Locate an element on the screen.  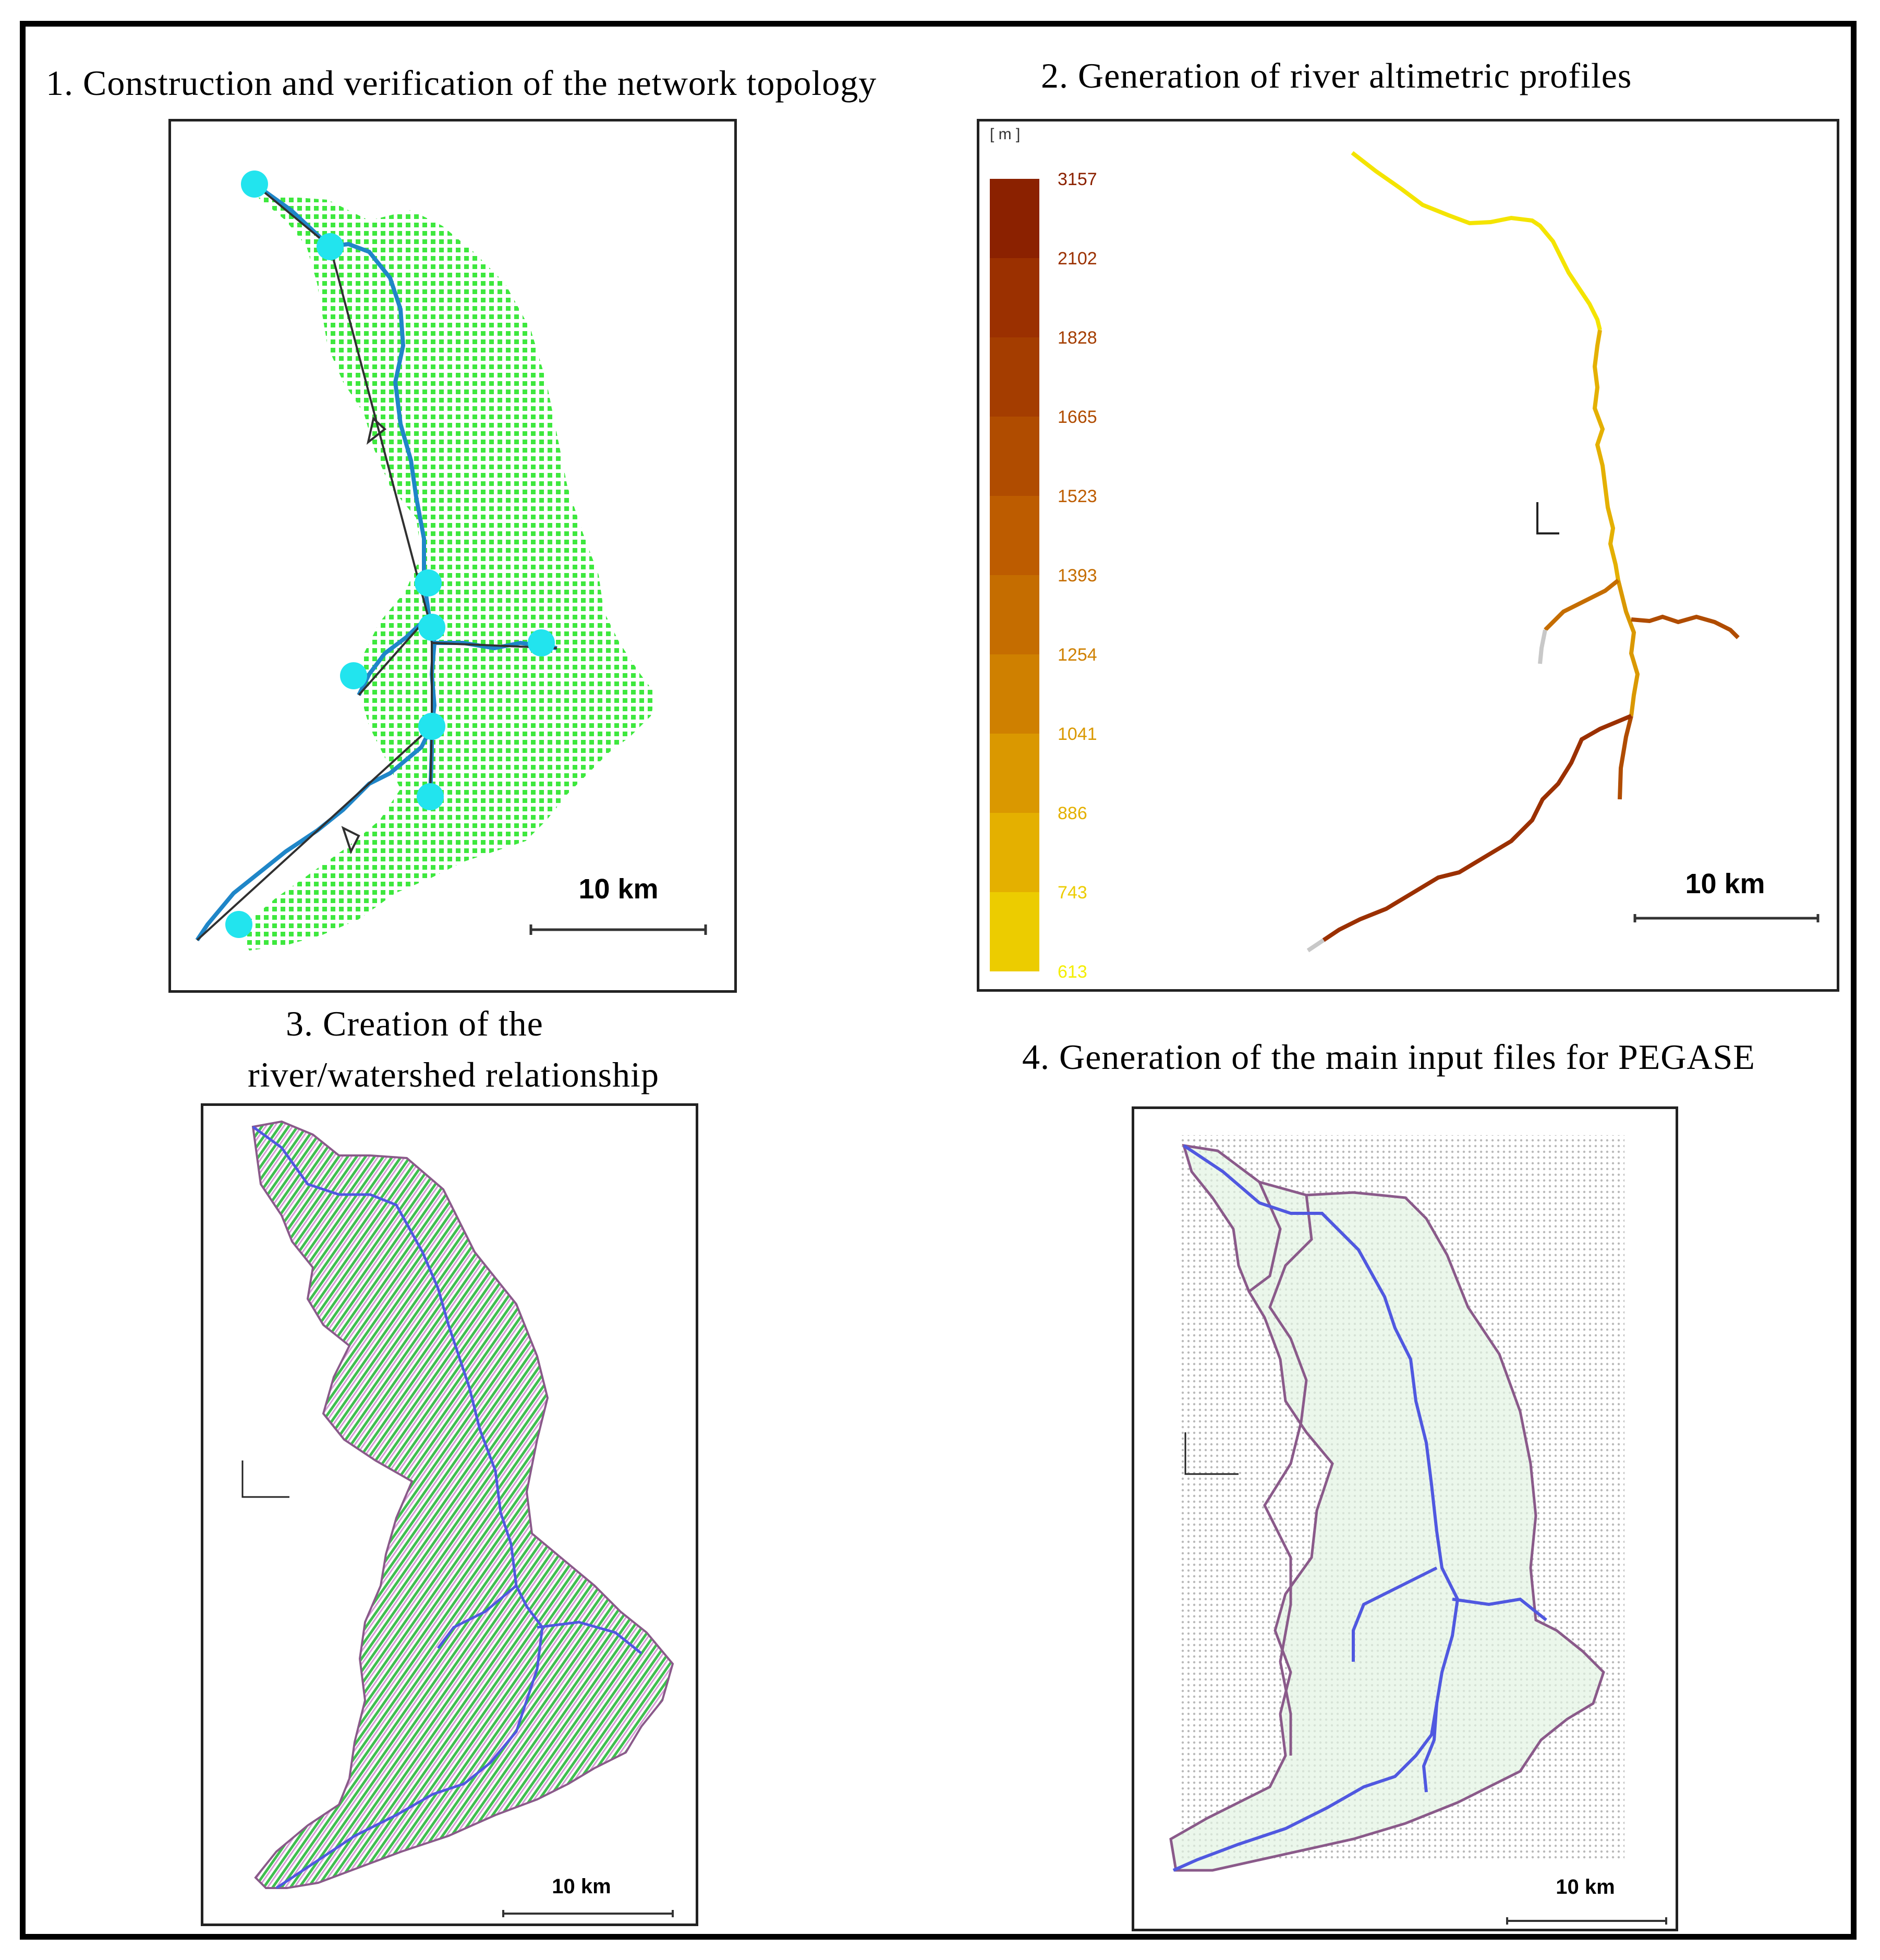
river-profile-middle is located at coordinates (1606, 455).